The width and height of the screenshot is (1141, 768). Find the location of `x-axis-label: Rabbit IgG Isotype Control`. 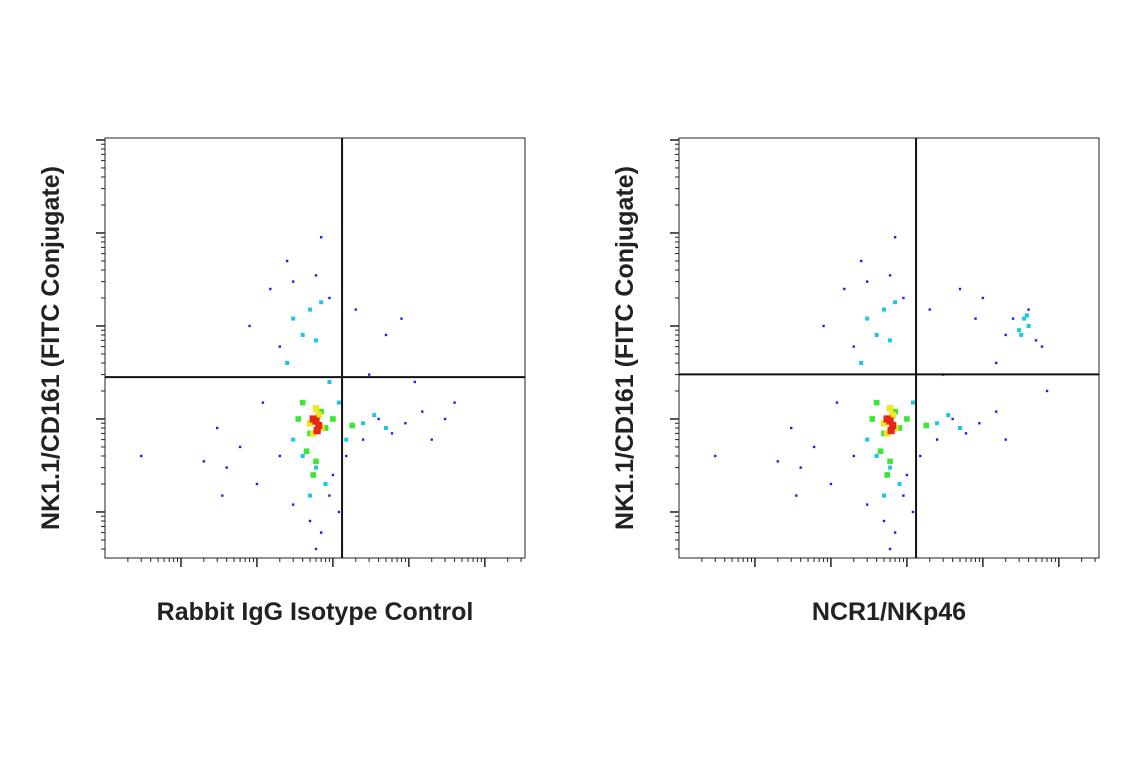

x-axis-label: Rabbit IgG Isotype Control is located at coordinates (315, 612).